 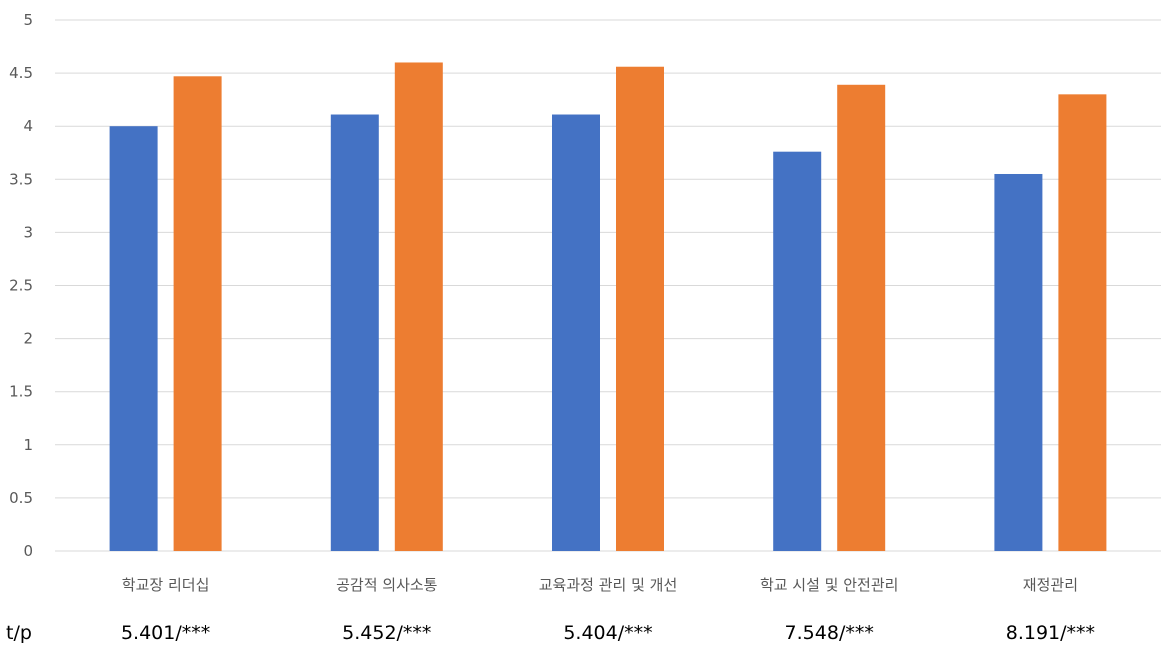 I want to click on y-tick-label: 3.5, so click(x=21, y=179).